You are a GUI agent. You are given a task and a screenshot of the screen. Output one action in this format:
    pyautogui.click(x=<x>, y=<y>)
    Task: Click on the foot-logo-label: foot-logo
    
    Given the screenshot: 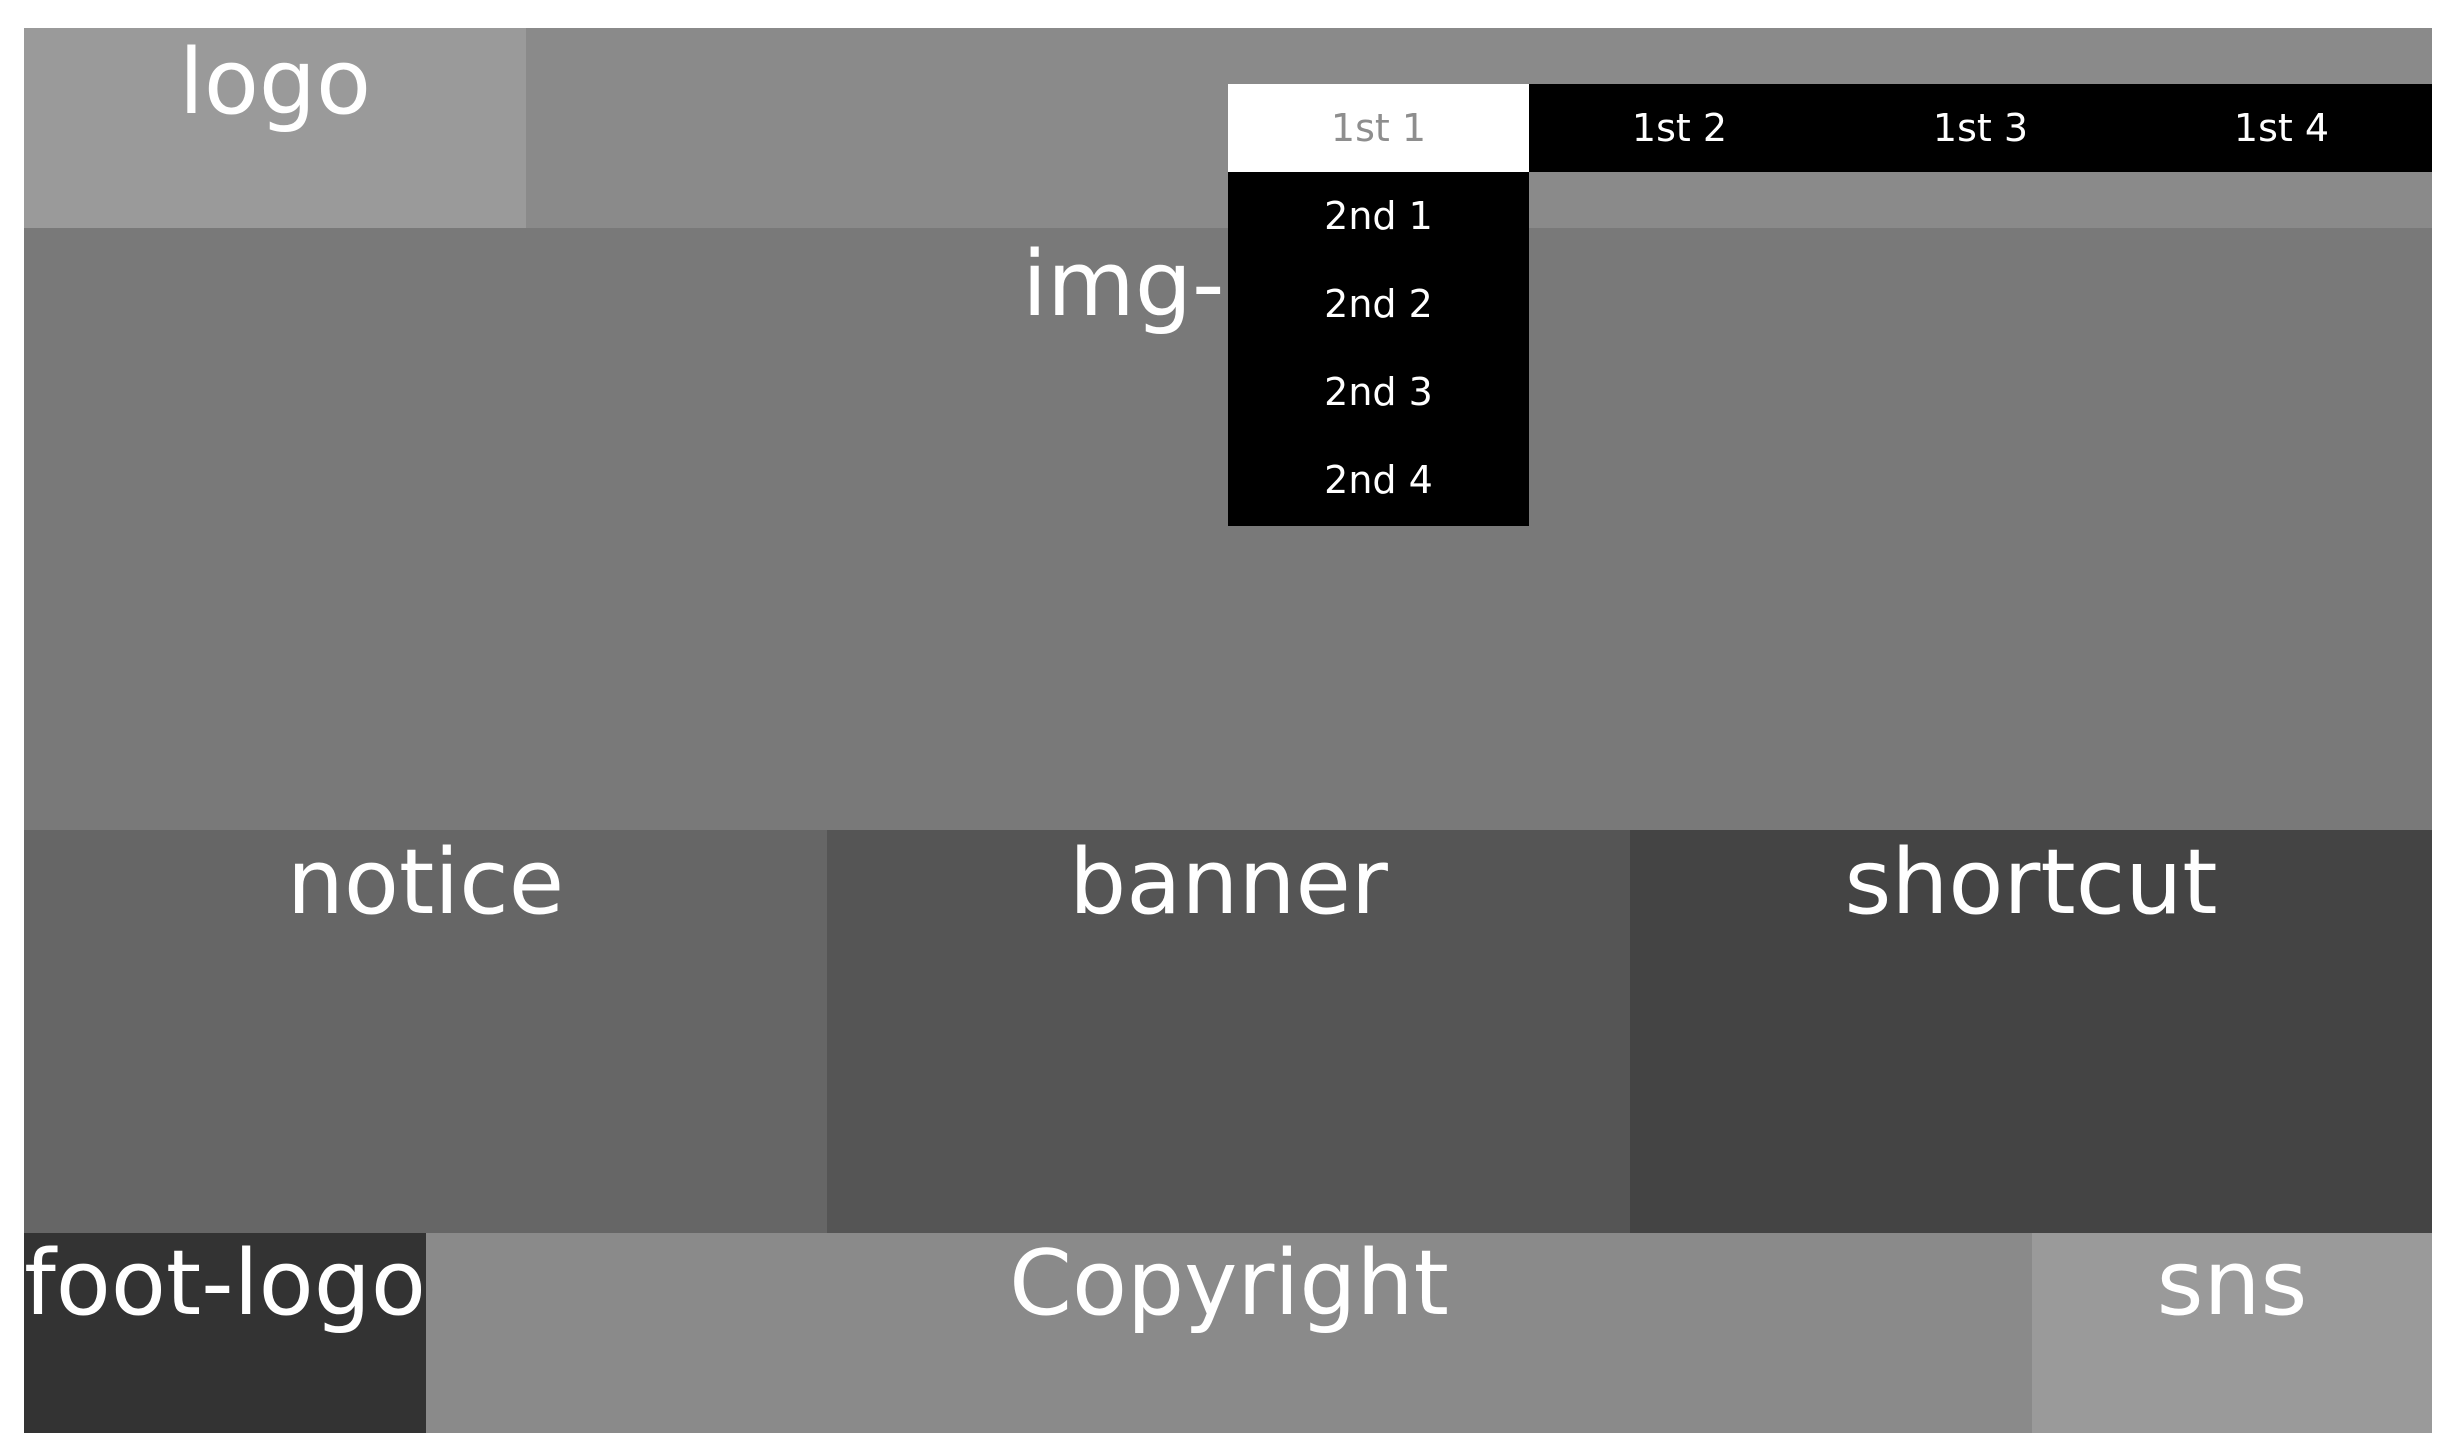 What is the action you would take?
    pyautogui.click(x=225, y=1283)
    